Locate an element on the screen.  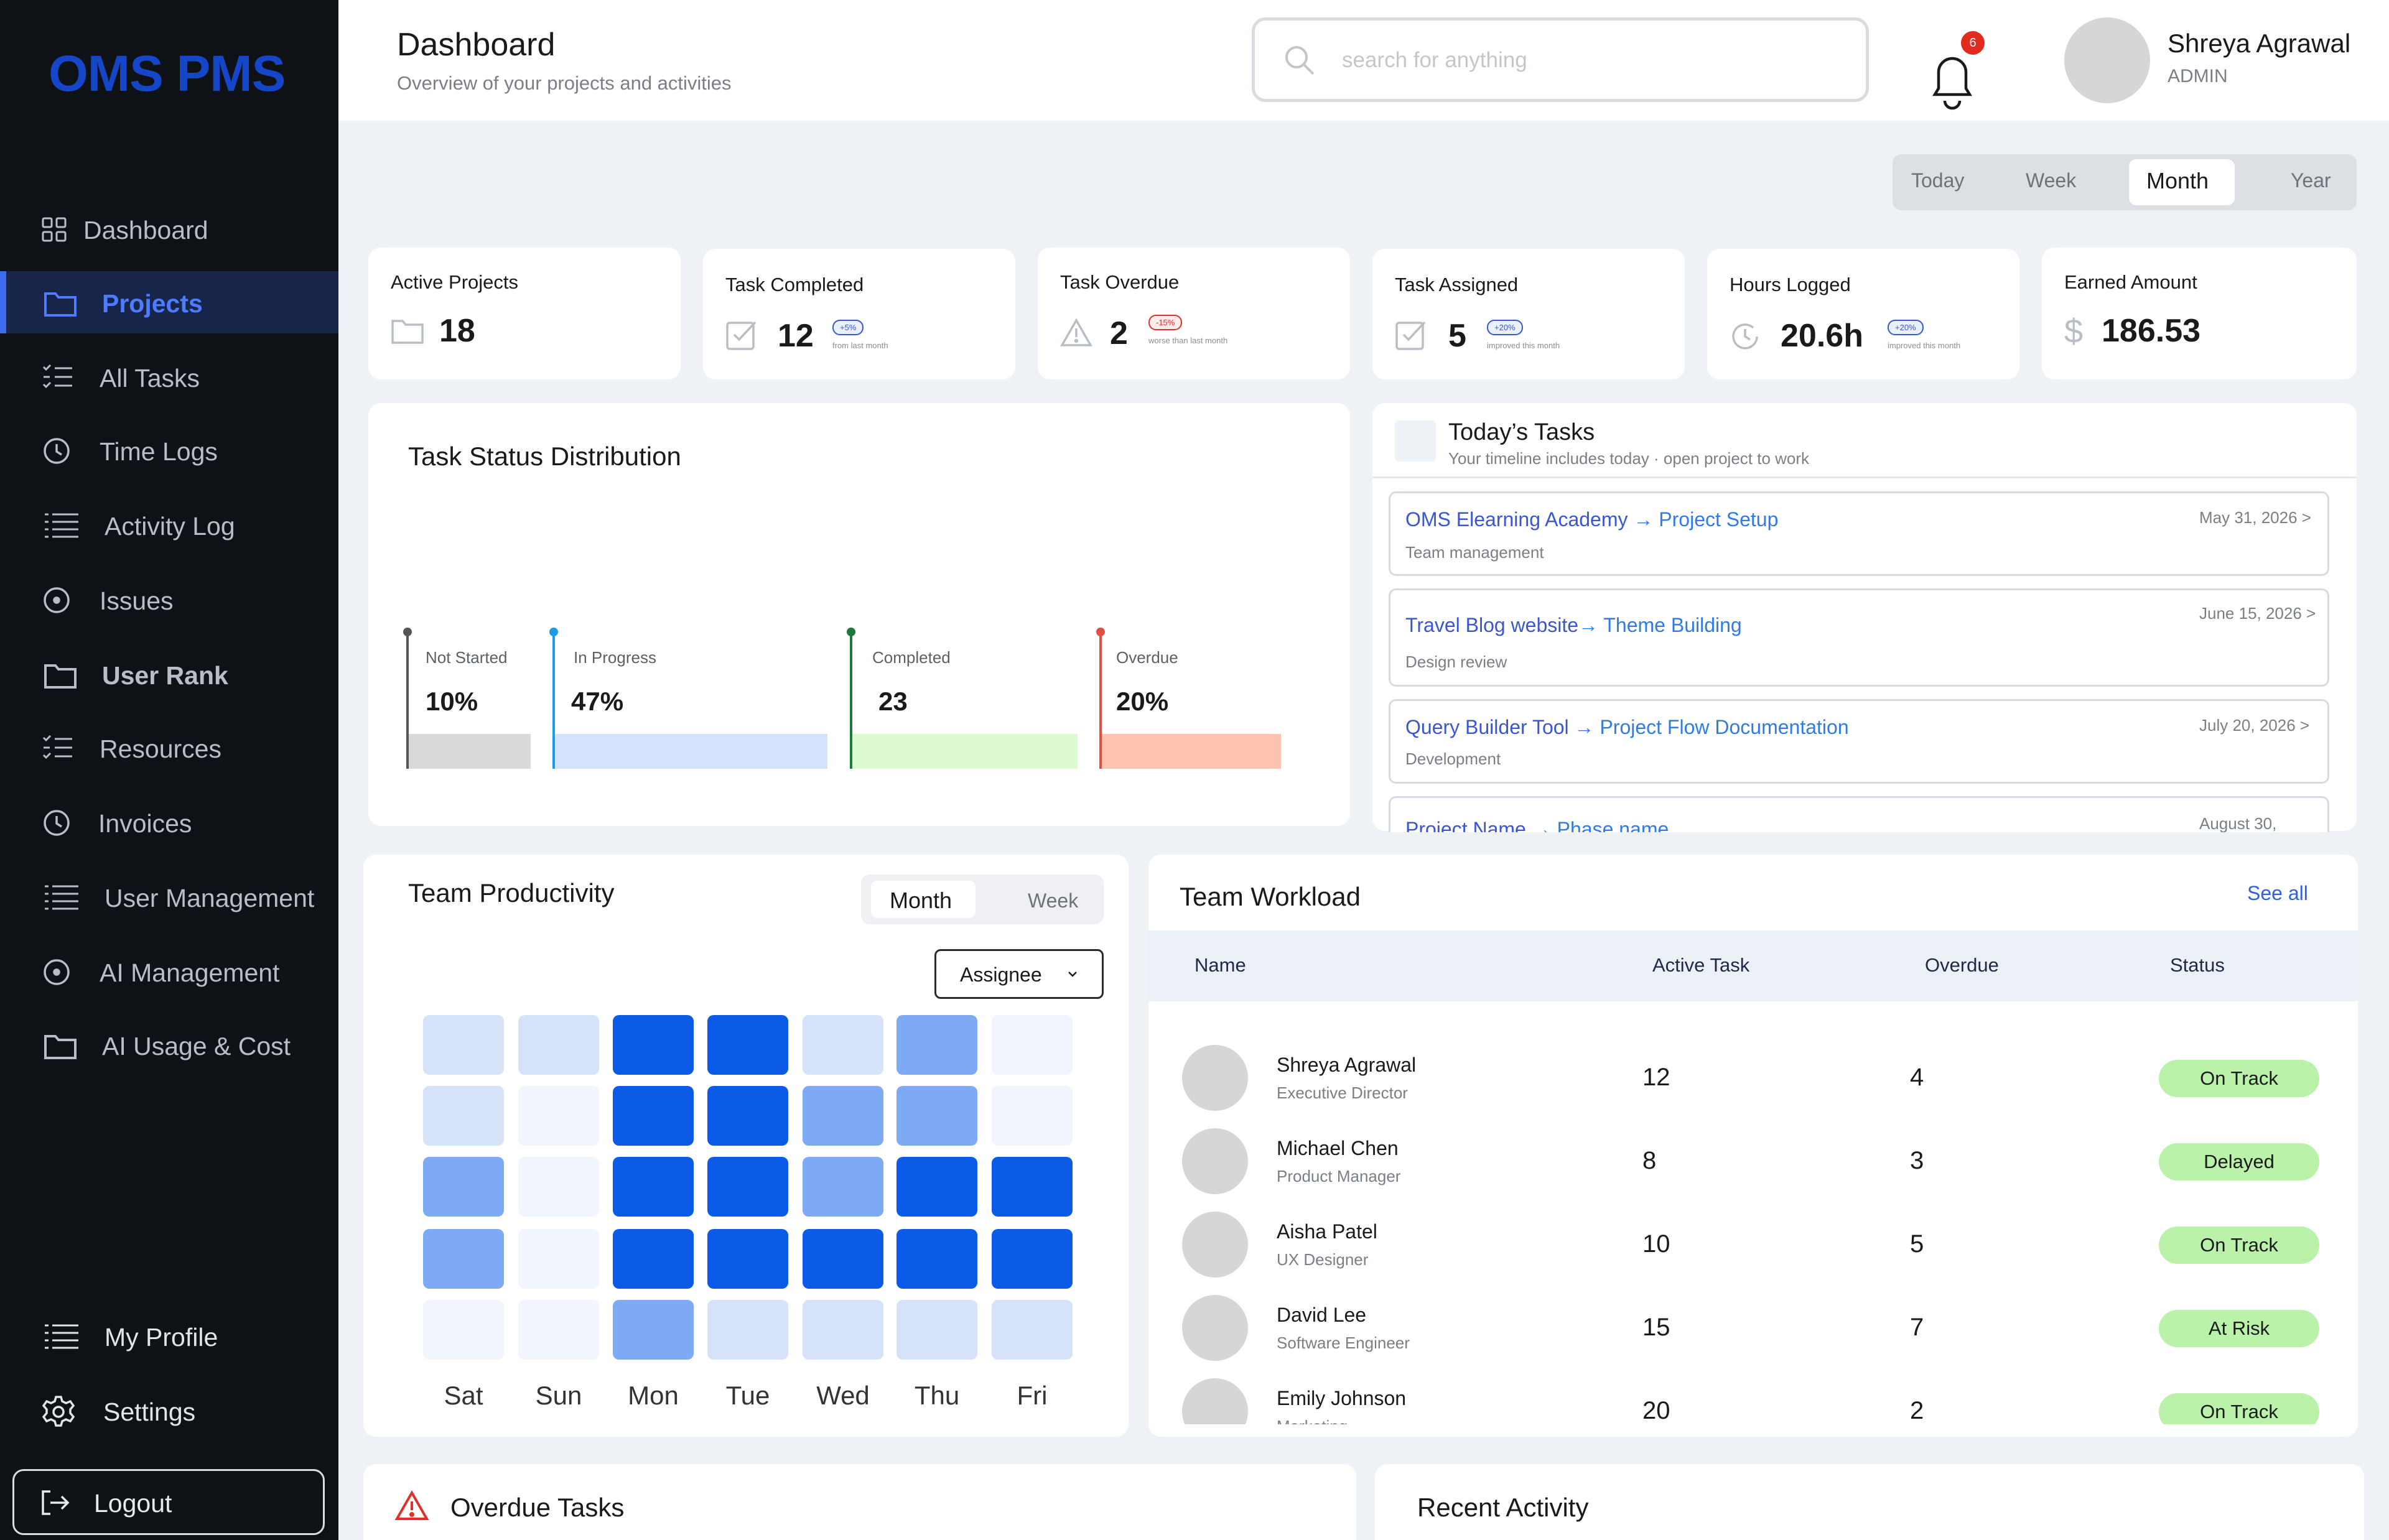
task-date: August 30, is located at coordinates (2238, 823).